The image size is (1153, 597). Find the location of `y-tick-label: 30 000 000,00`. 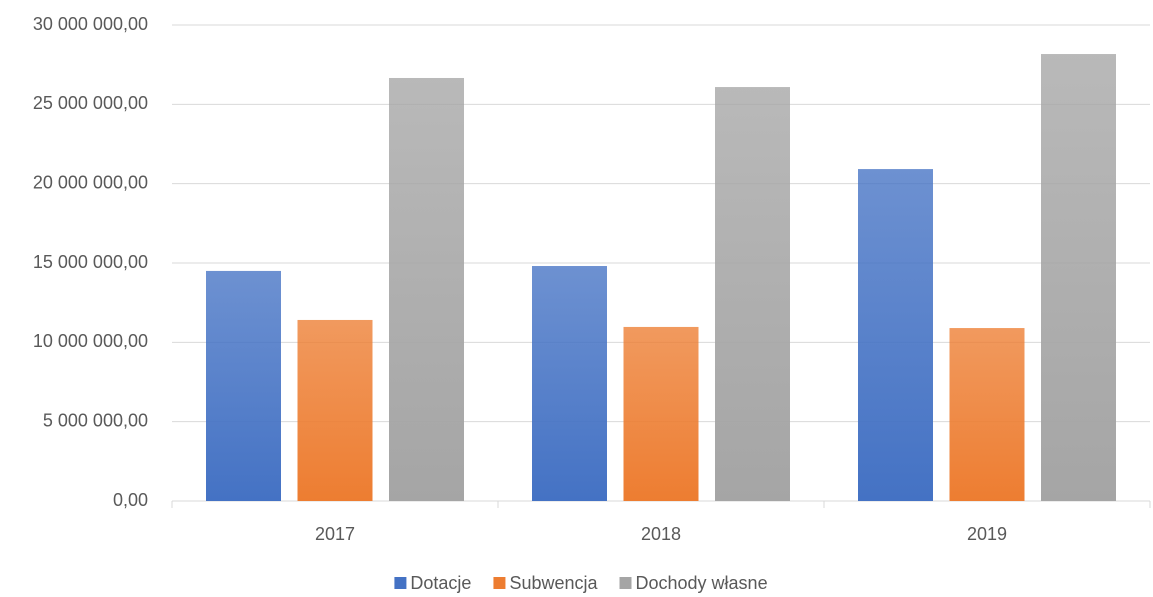

y-tick-label: 30 000 000,00 is located at coordinates (90, 24).